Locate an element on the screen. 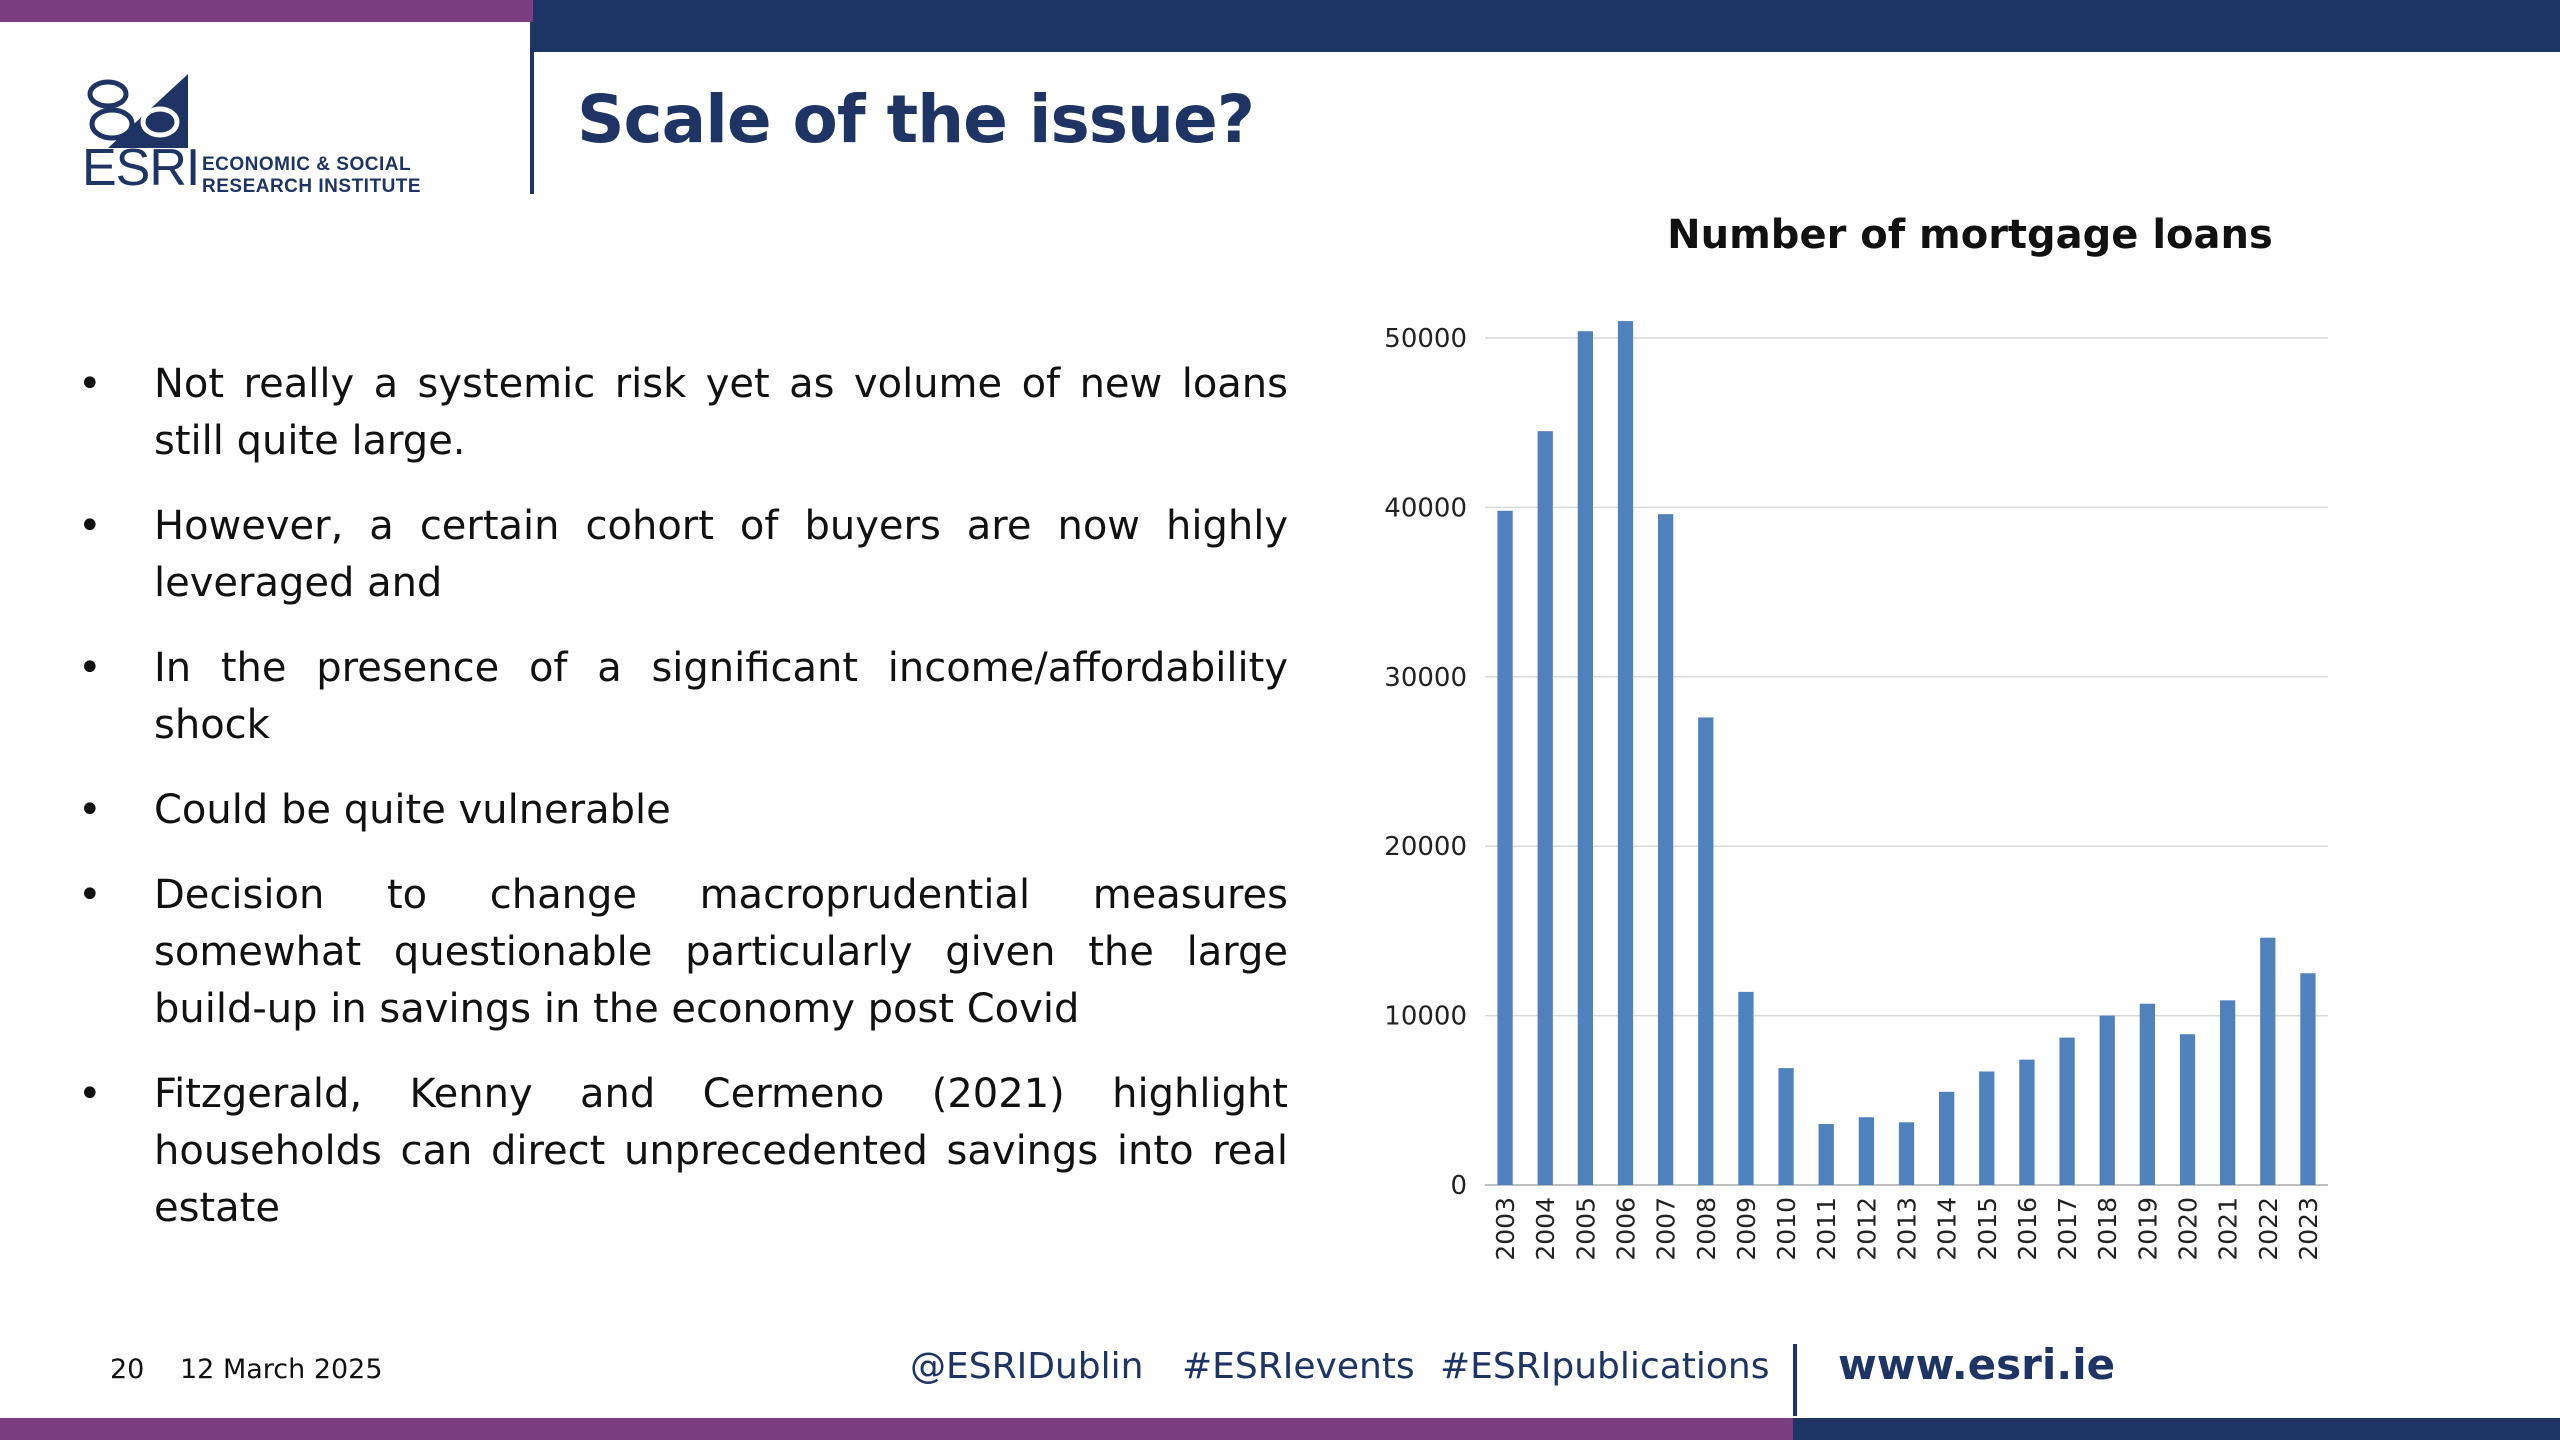  presentation-date: 12 March 2025 is located at coordinates (281, 1369).